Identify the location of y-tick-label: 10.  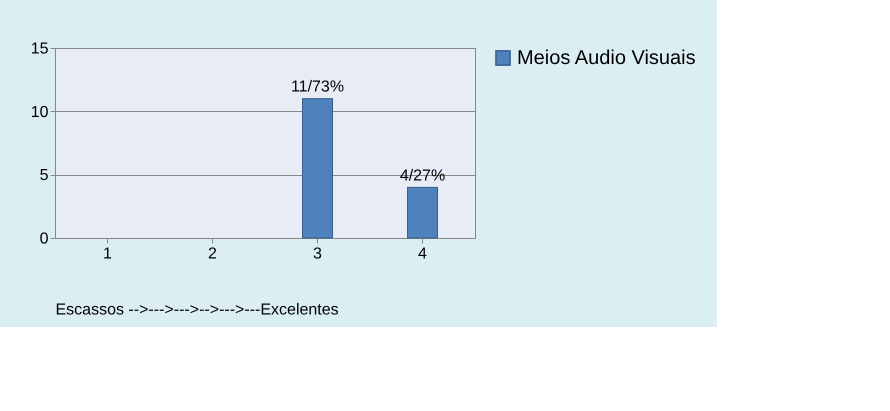
(39, 112).